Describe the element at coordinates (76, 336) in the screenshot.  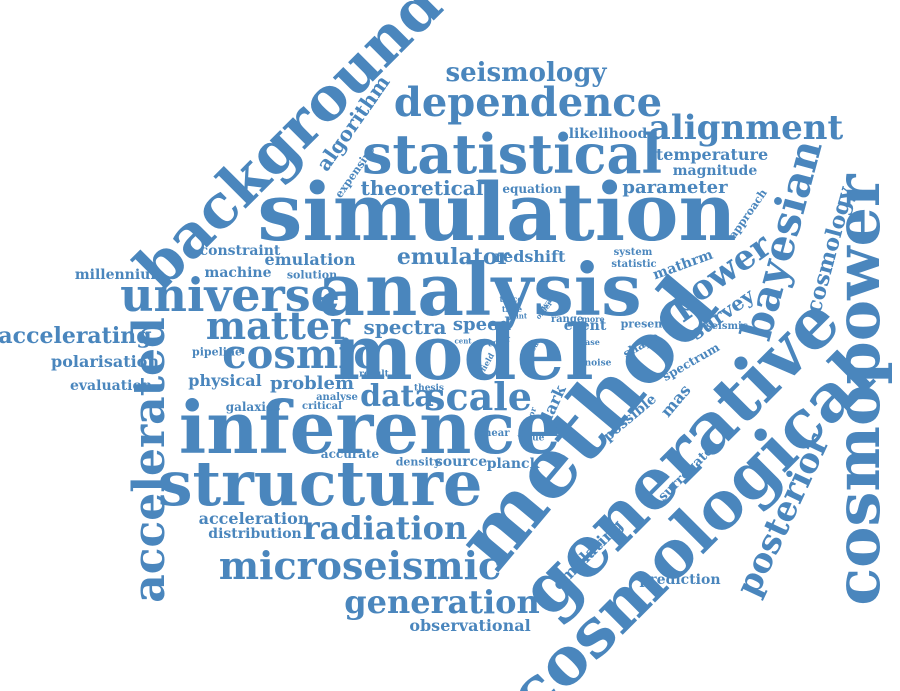
I see `word-accelerating: accelerating` at that location.